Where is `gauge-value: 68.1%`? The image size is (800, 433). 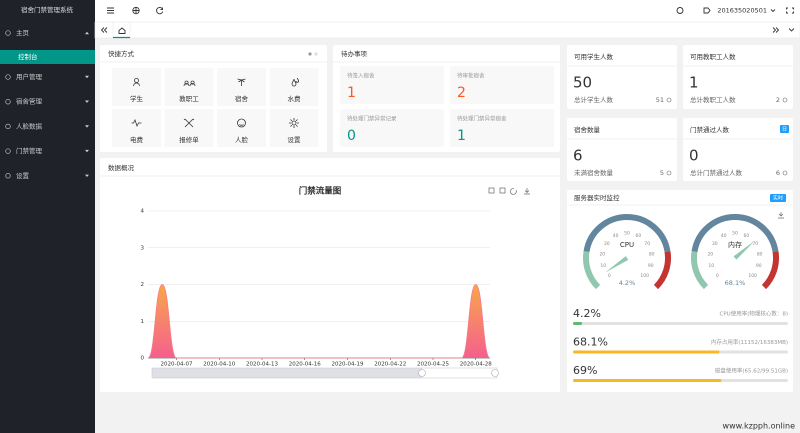 gauge-value: 68.1% is located at coordinates (735, 283).